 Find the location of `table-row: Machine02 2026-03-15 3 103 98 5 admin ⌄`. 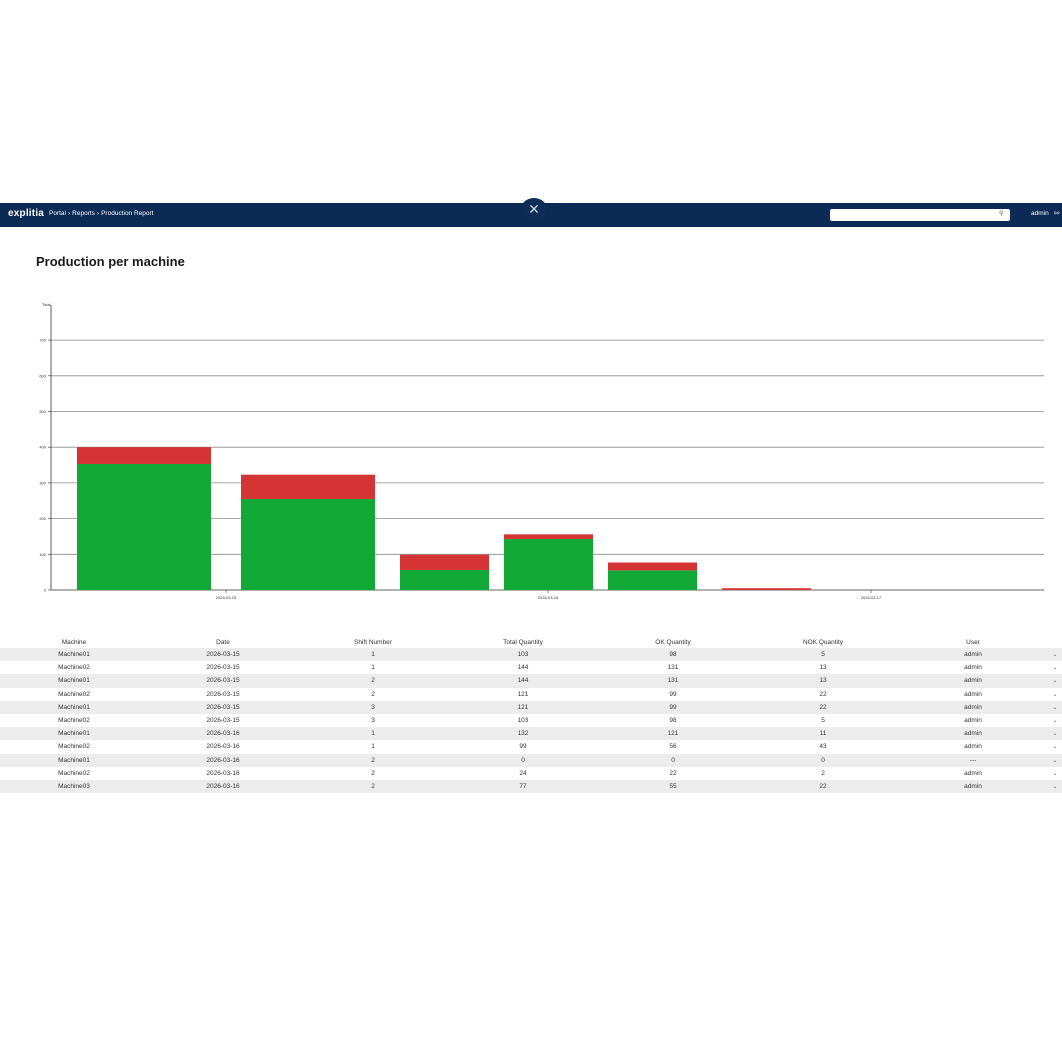

table-row: Machine02 2026-03-15 3 103 98 5 admin ⌄ is located at coordinates (531, 720).